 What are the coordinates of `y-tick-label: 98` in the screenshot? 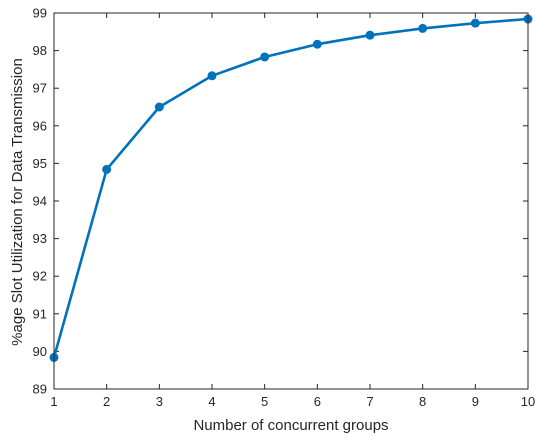 It's located at (40, 50).